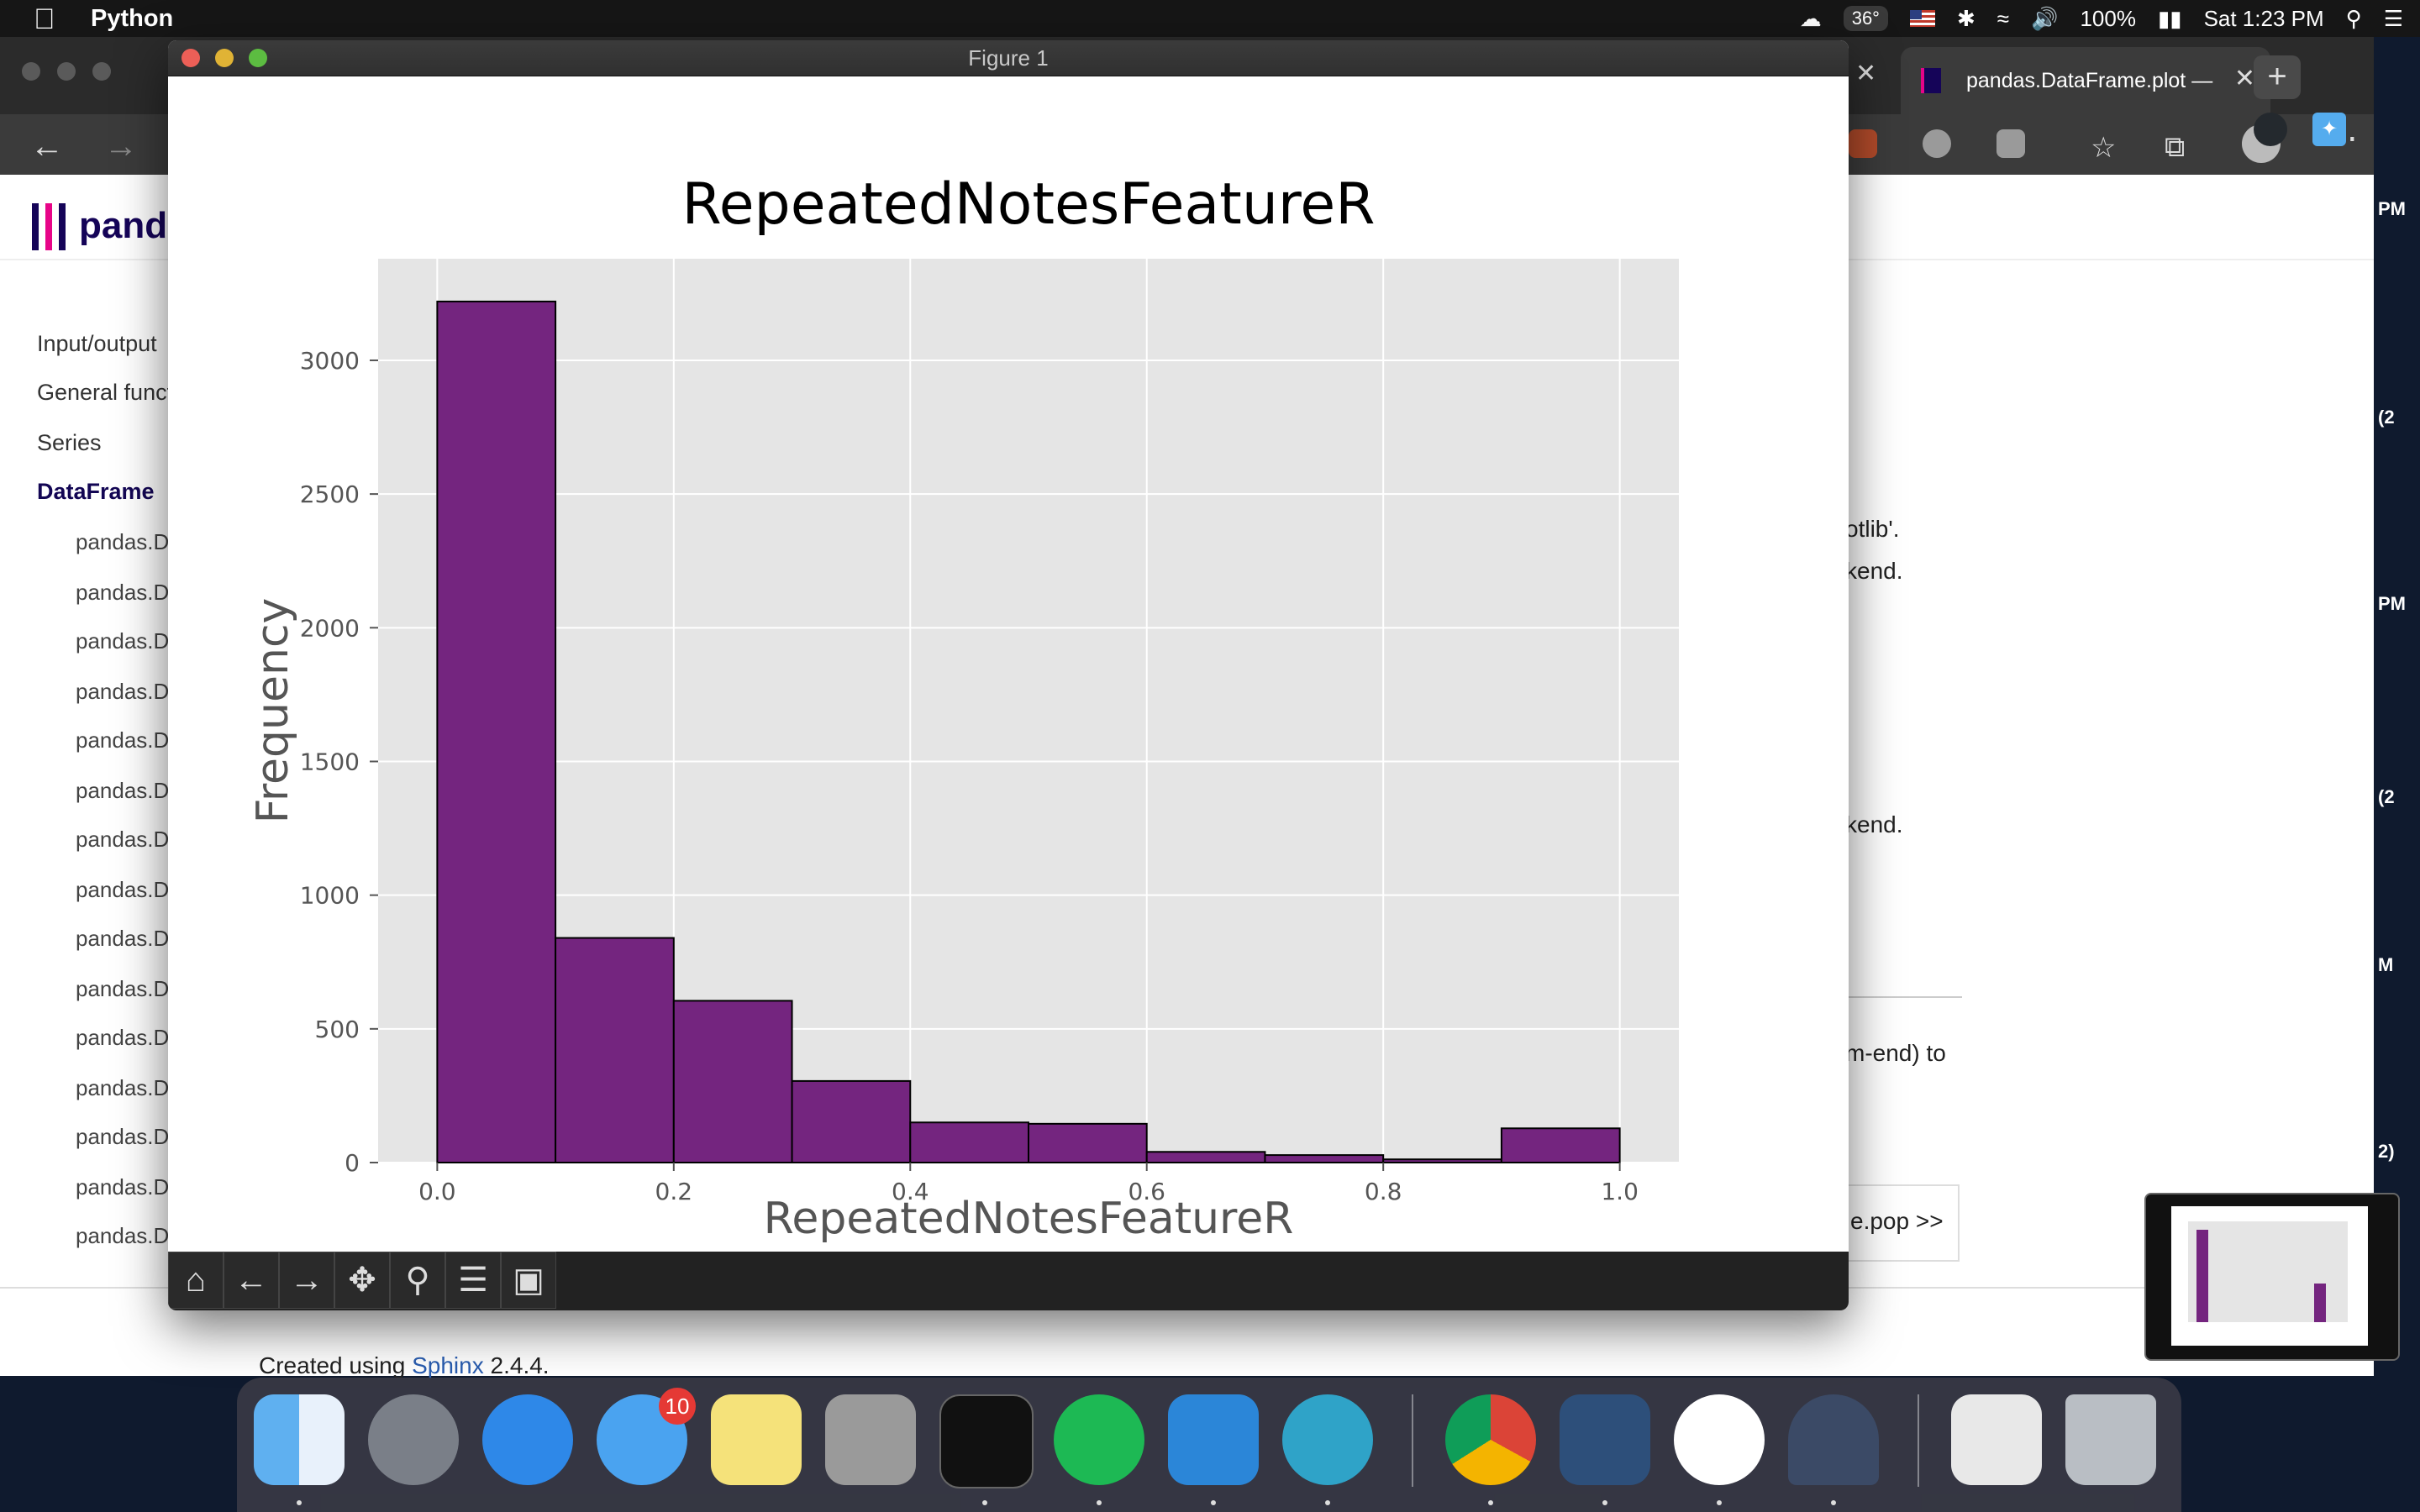 This screenshot has width=2420, height=1512. I want to click on home-icon: ⌂, so click(196, 1280).